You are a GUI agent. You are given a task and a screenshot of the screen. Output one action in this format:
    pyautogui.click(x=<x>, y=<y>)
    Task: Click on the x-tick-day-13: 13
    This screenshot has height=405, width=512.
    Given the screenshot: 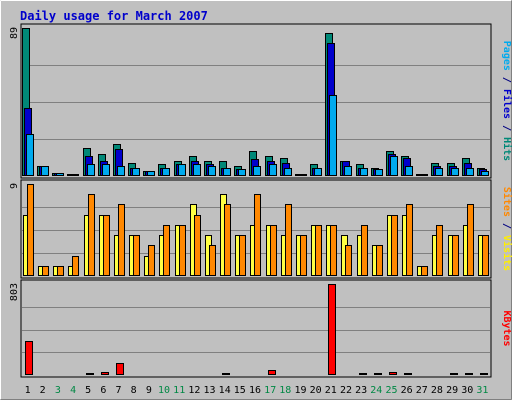 What is the action you would take?
    pyautogui.click(x=209, y=390)
    